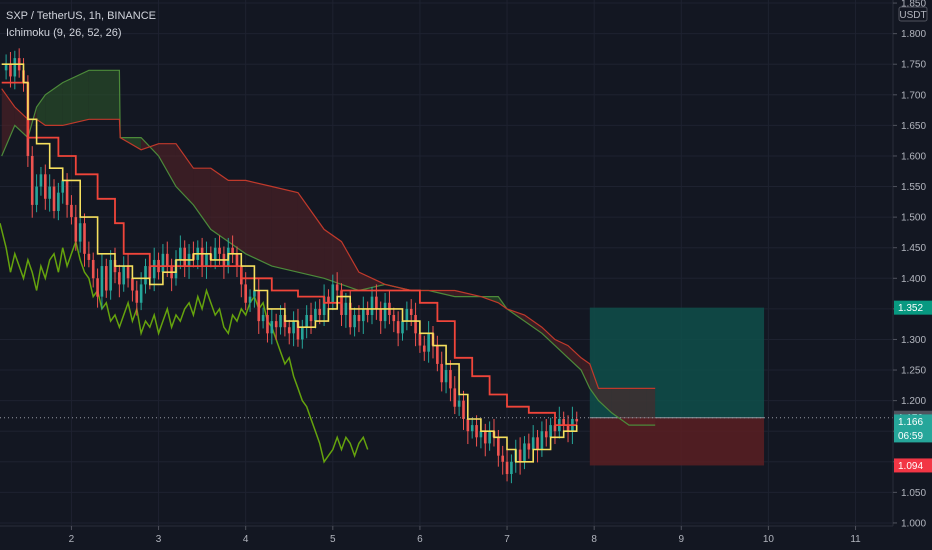 This screenshot has height=550, width=932. I want to click on stop-zone, so click(677, 441).